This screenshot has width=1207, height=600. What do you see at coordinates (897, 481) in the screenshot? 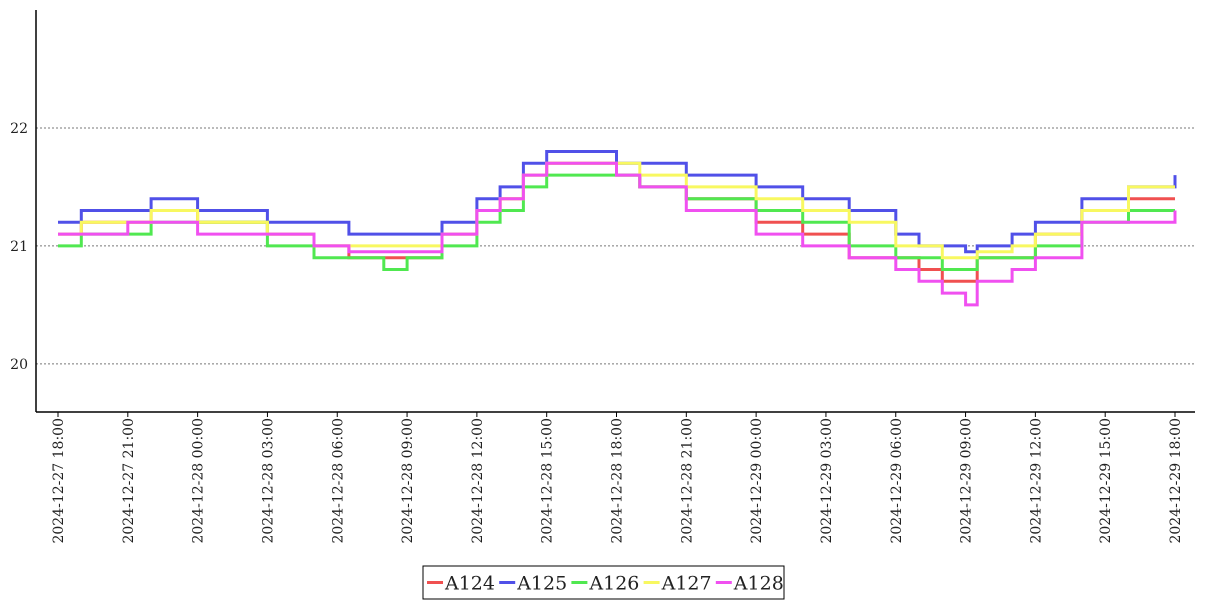
I see `x-tick-label: 2024-12-29 06:00` at bounding box center [897, 481].